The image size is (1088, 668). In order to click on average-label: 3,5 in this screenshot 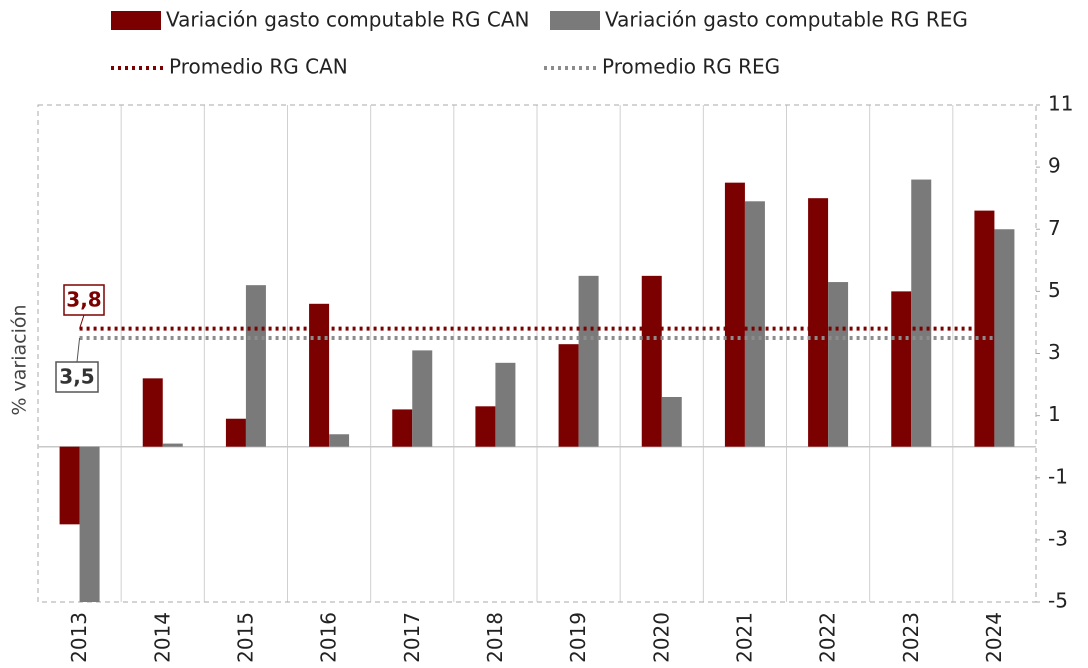, I will do `click(76, 377)`.